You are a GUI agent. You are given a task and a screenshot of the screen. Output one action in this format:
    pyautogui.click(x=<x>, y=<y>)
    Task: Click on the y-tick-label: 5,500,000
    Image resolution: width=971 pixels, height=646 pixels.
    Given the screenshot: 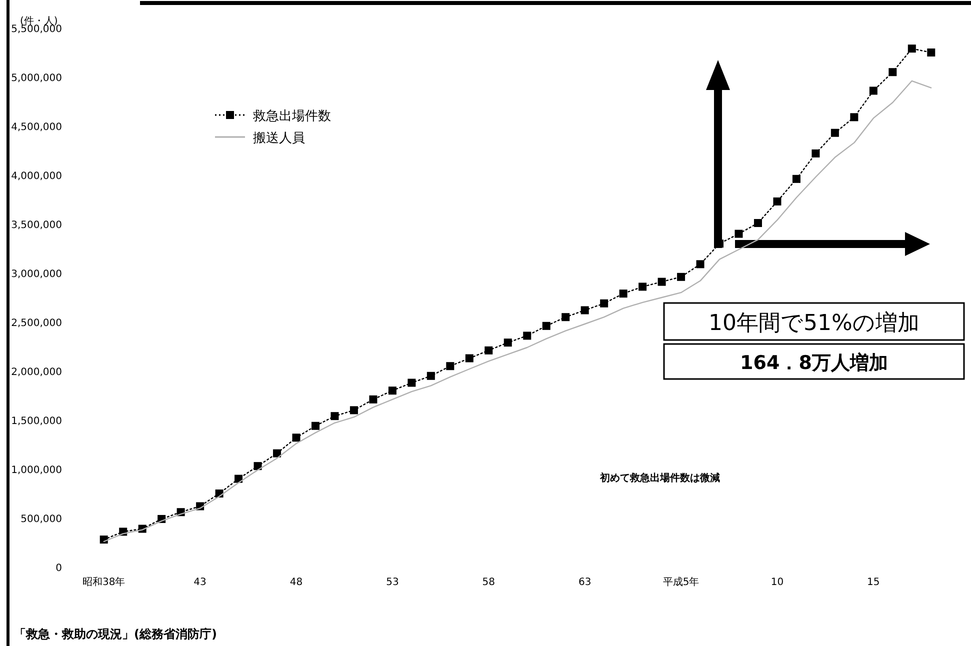 What is the action you would take?
    pyautogui.click(x=36, y=29)
    